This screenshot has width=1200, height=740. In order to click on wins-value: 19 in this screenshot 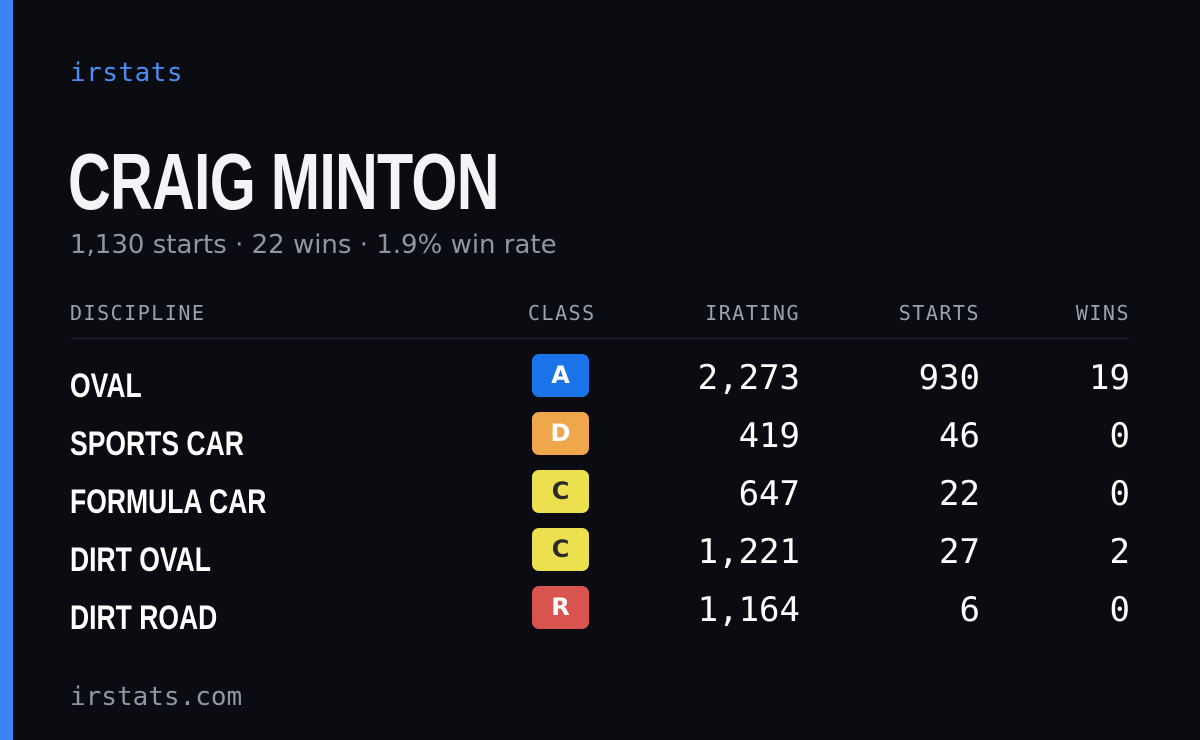, I will do `click(1109, 378)`.